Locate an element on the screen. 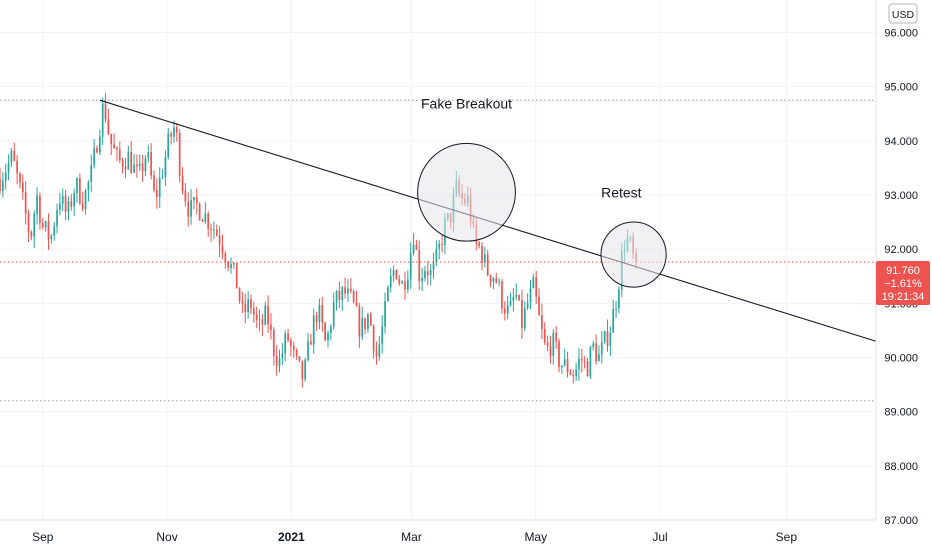 The height and width of the screenshot is (550, 932). current-price-badge-bg is located at coordinates (903, 283).